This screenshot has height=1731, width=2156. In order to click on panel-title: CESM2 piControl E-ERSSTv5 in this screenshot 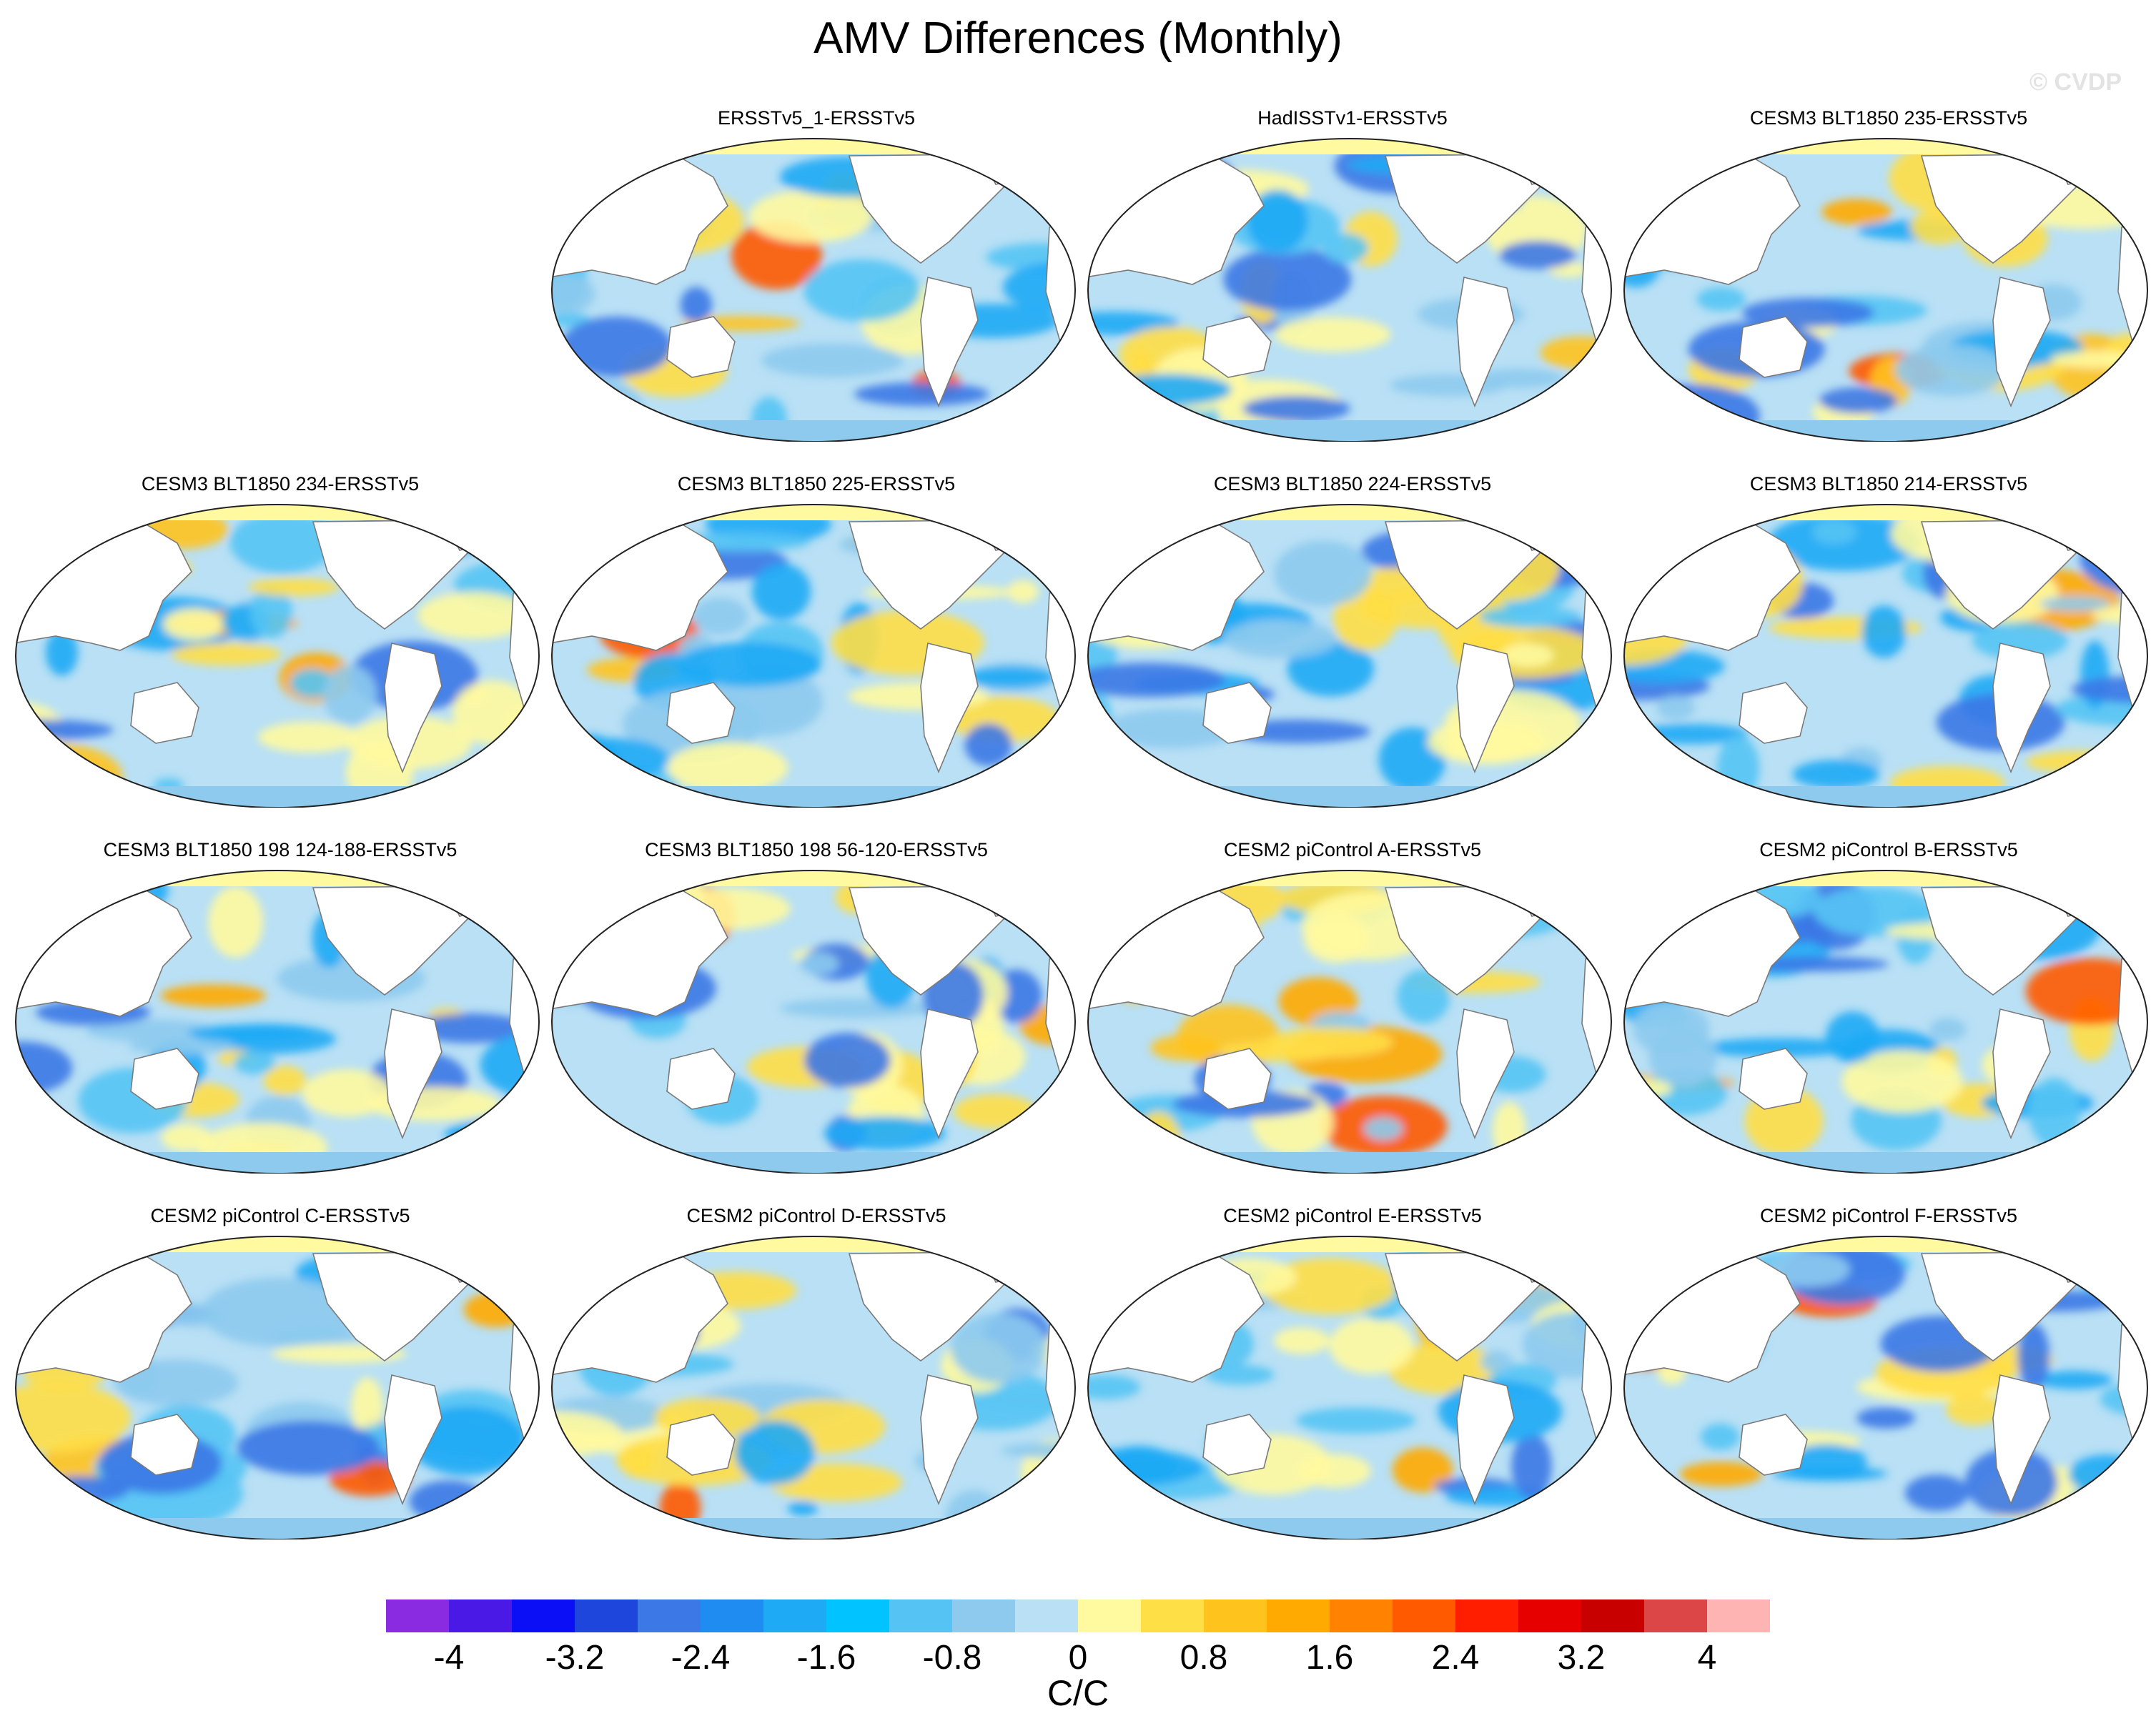, I will do `click(1352, 1215)`.